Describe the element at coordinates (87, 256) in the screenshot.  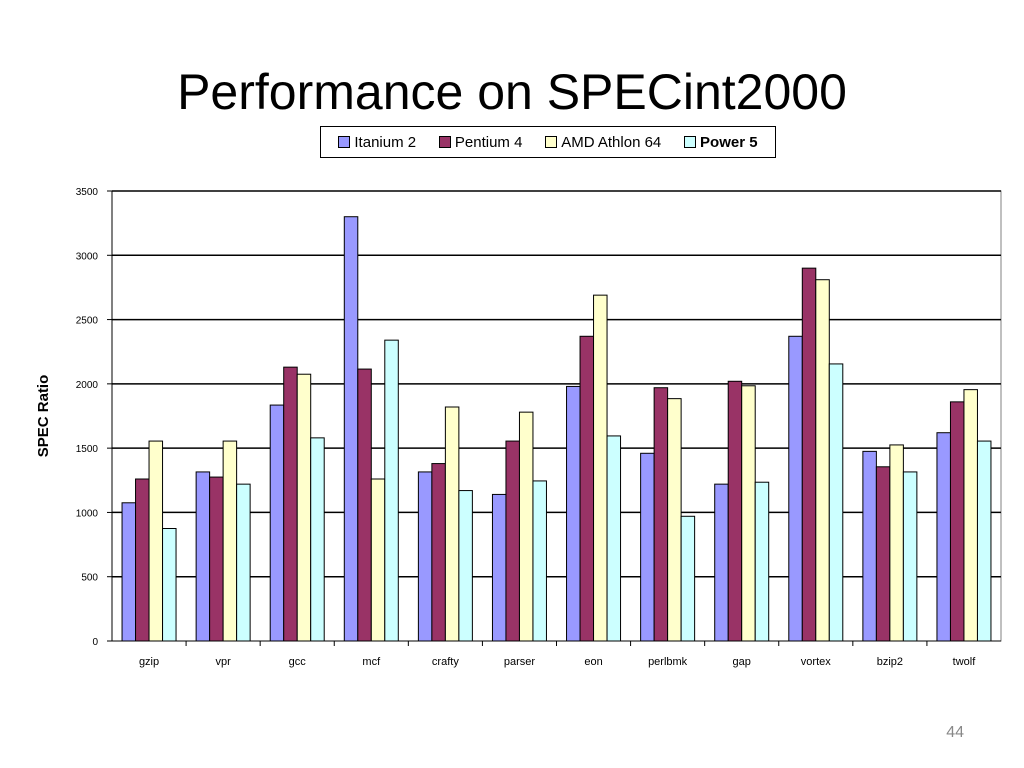
I see `y-tick-label: 3000` at that location.